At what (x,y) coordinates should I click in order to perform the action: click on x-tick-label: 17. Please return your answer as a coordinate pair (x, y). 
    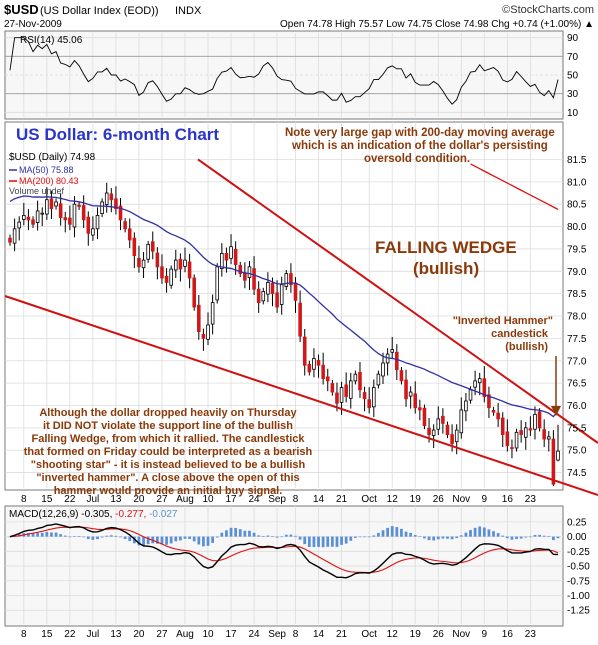
    Looking at the image, I should click on (231, 499).